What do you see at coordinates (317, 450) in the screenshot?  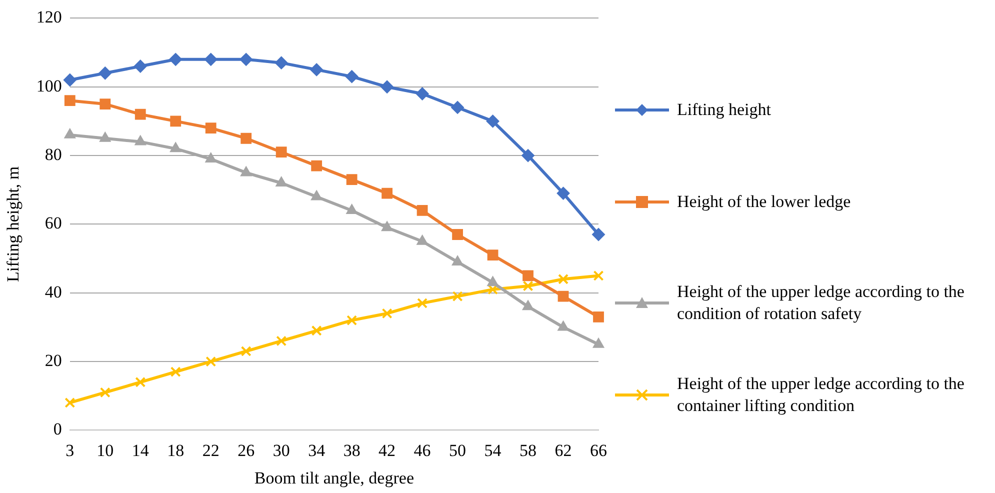 I see `x-tick-label: 34` at bounding box center [317, 450].